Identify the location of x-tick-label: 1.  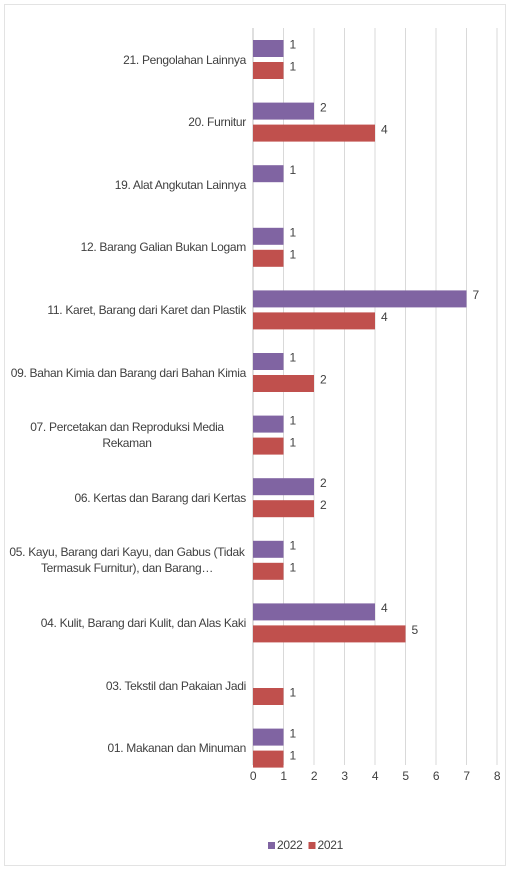
(283, 776).